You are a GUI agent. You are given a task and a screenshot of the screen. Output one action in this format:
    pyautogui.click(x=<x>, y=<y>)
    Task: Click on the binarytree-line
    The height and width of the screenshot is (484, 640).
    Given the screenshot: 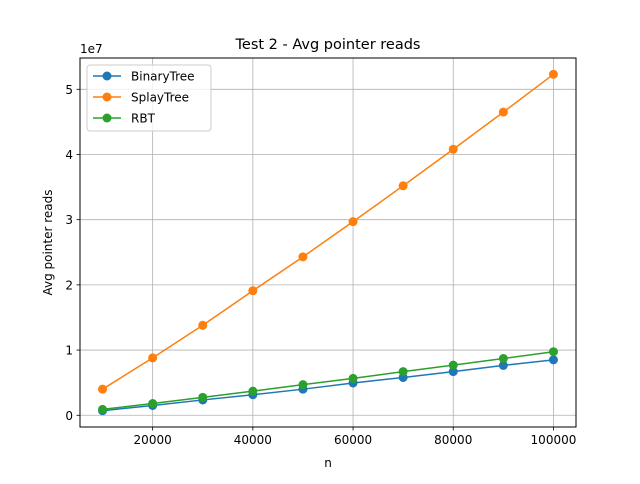 What is the action you would take?
    pyautogui.click(x=328, y=385)
    